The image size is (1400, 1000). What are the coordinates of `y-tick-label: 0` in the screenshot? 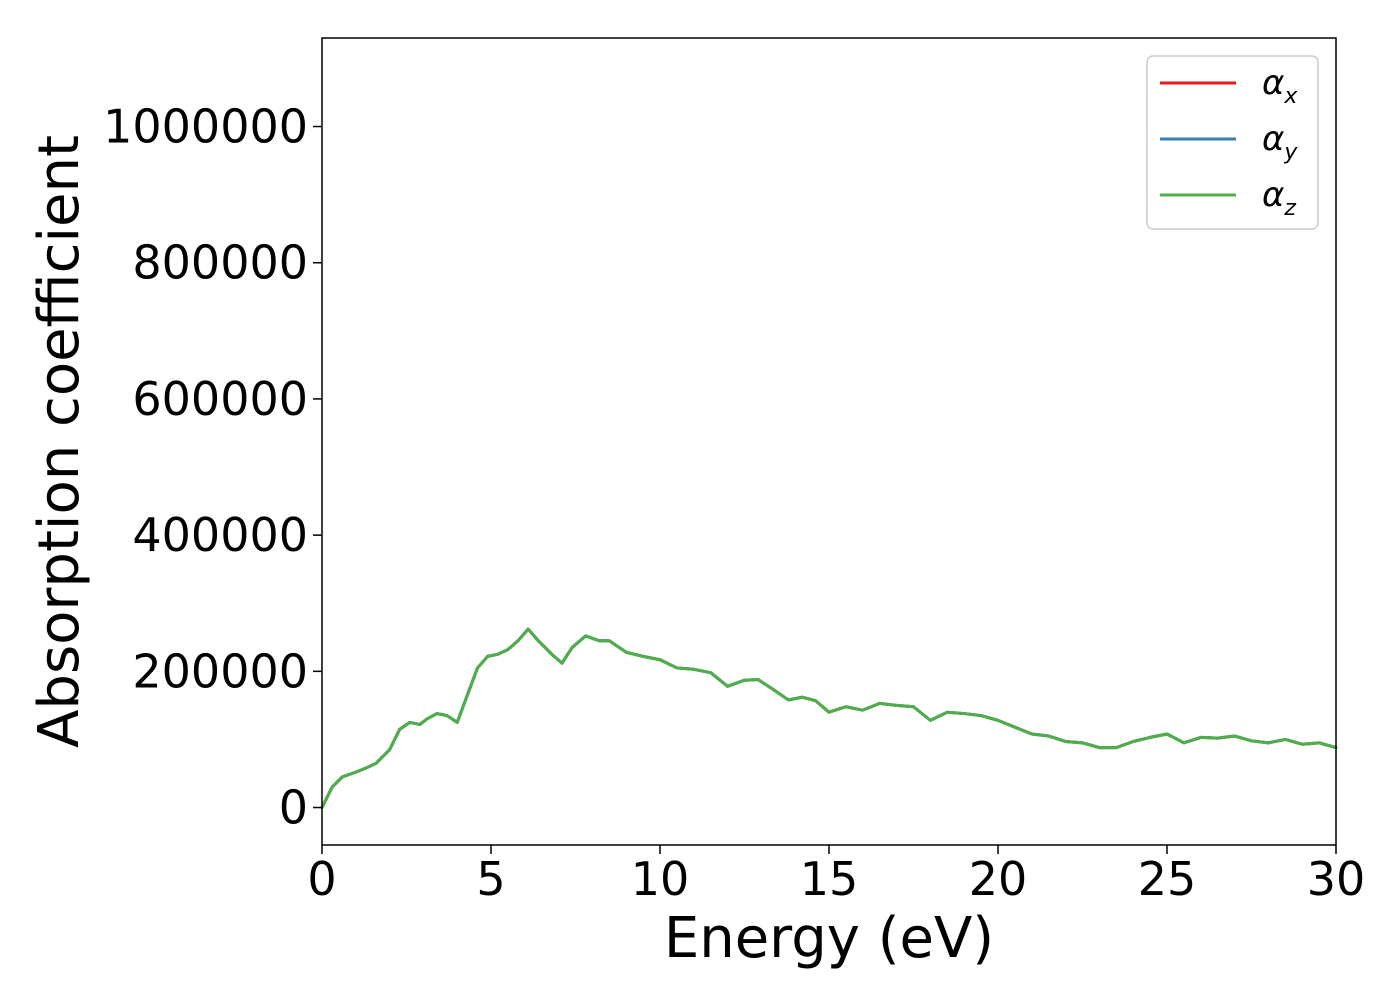 It's located at (293, 808).